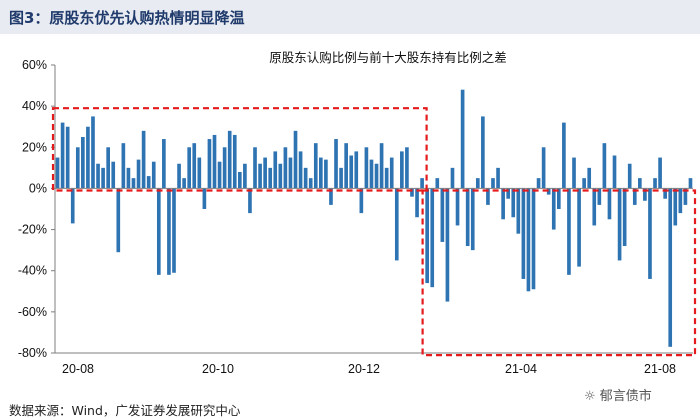  I want to click on x-tick-label-3: 21-04, so click(521, 369).